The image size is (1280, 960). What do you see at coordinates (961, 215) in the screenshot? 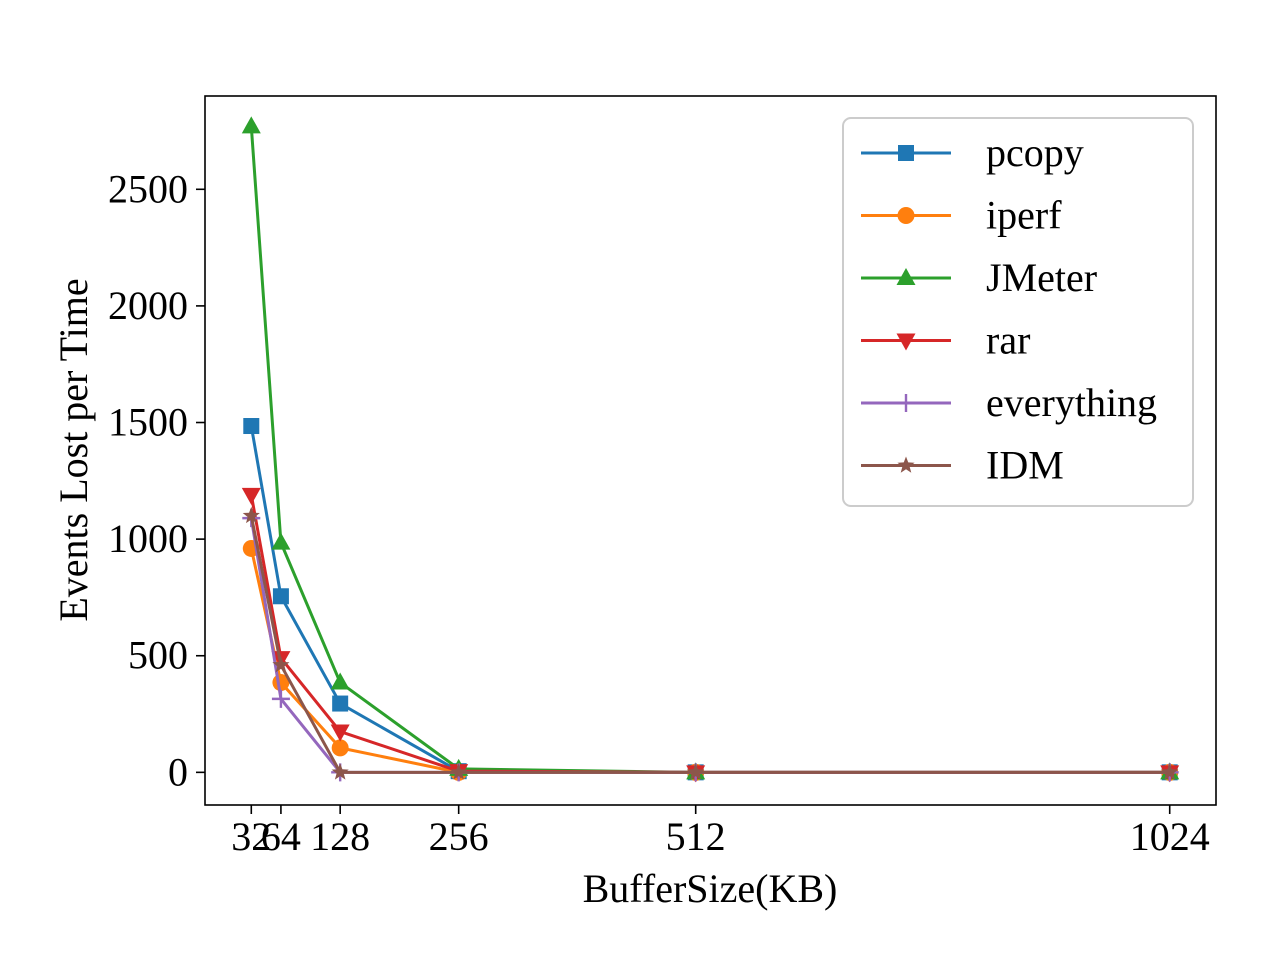
I see `legend-item-iperf: iperf` at bounding box center [961, 215].